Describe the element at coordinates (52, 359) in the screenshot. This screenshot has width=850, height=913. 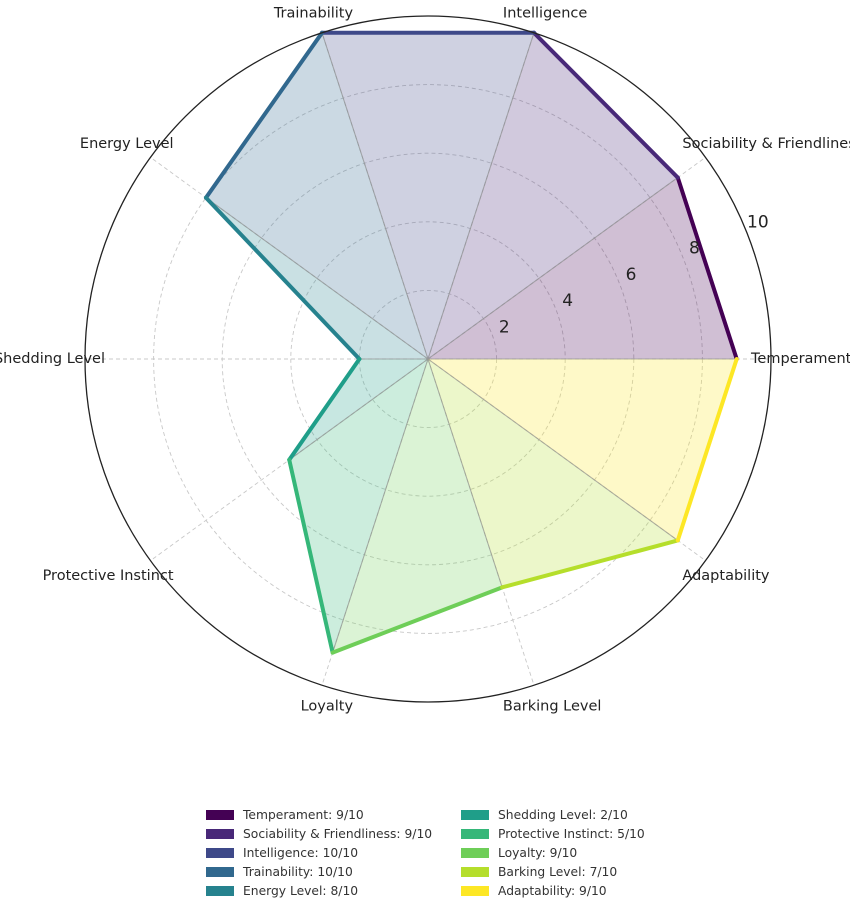
I see `category-label: Shedding Level` at that location.